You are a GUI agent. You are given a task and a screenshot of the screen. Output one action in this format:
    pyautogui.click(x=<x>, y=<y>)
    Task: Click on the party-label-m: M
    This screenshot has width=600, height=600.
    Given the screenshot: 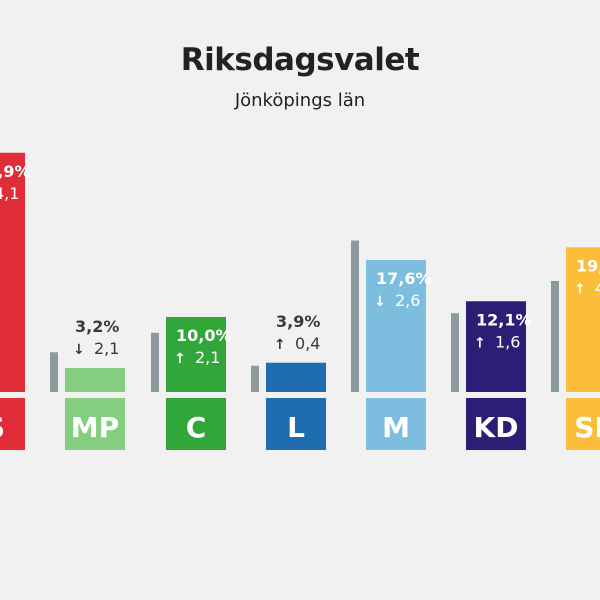 What is the action you would take?
    pyautogui.click(x=396, y=427)
    